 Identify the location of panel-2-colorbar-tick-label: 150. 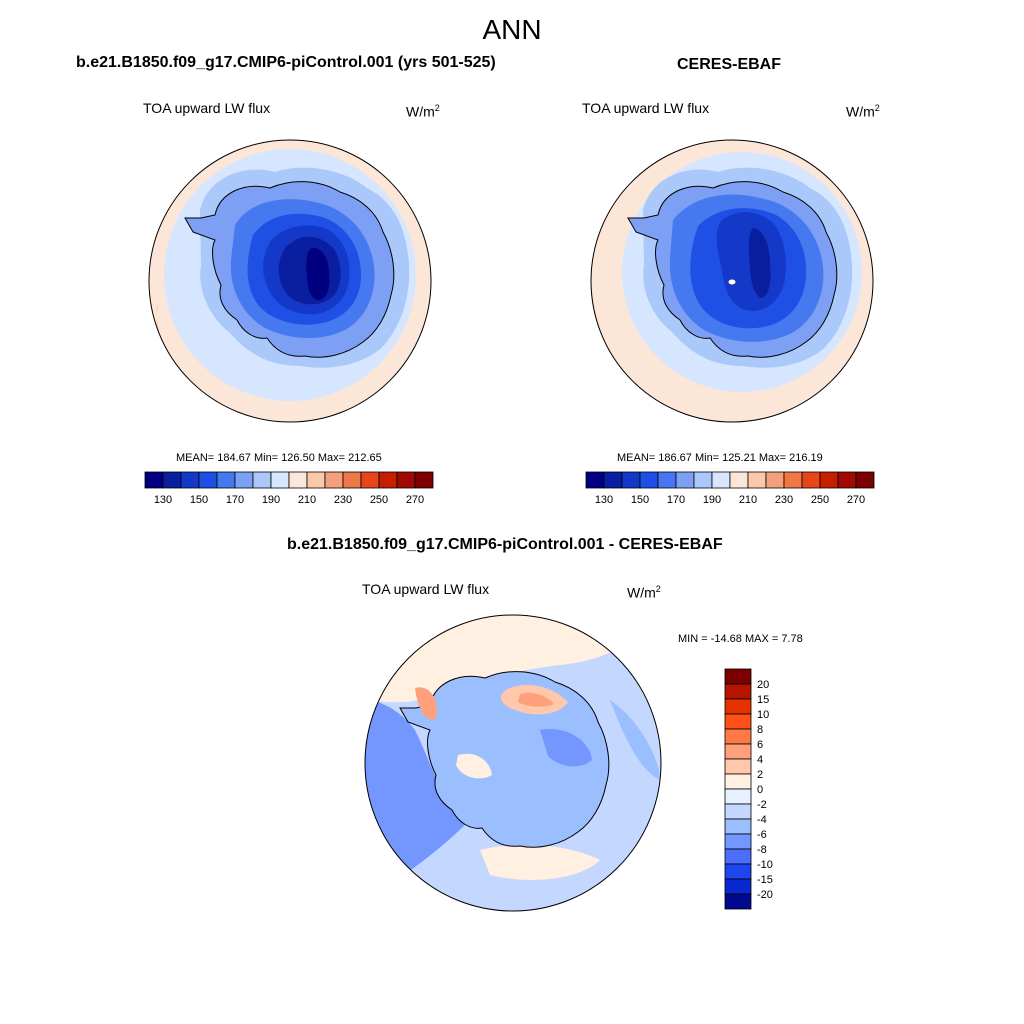
(640, 500).